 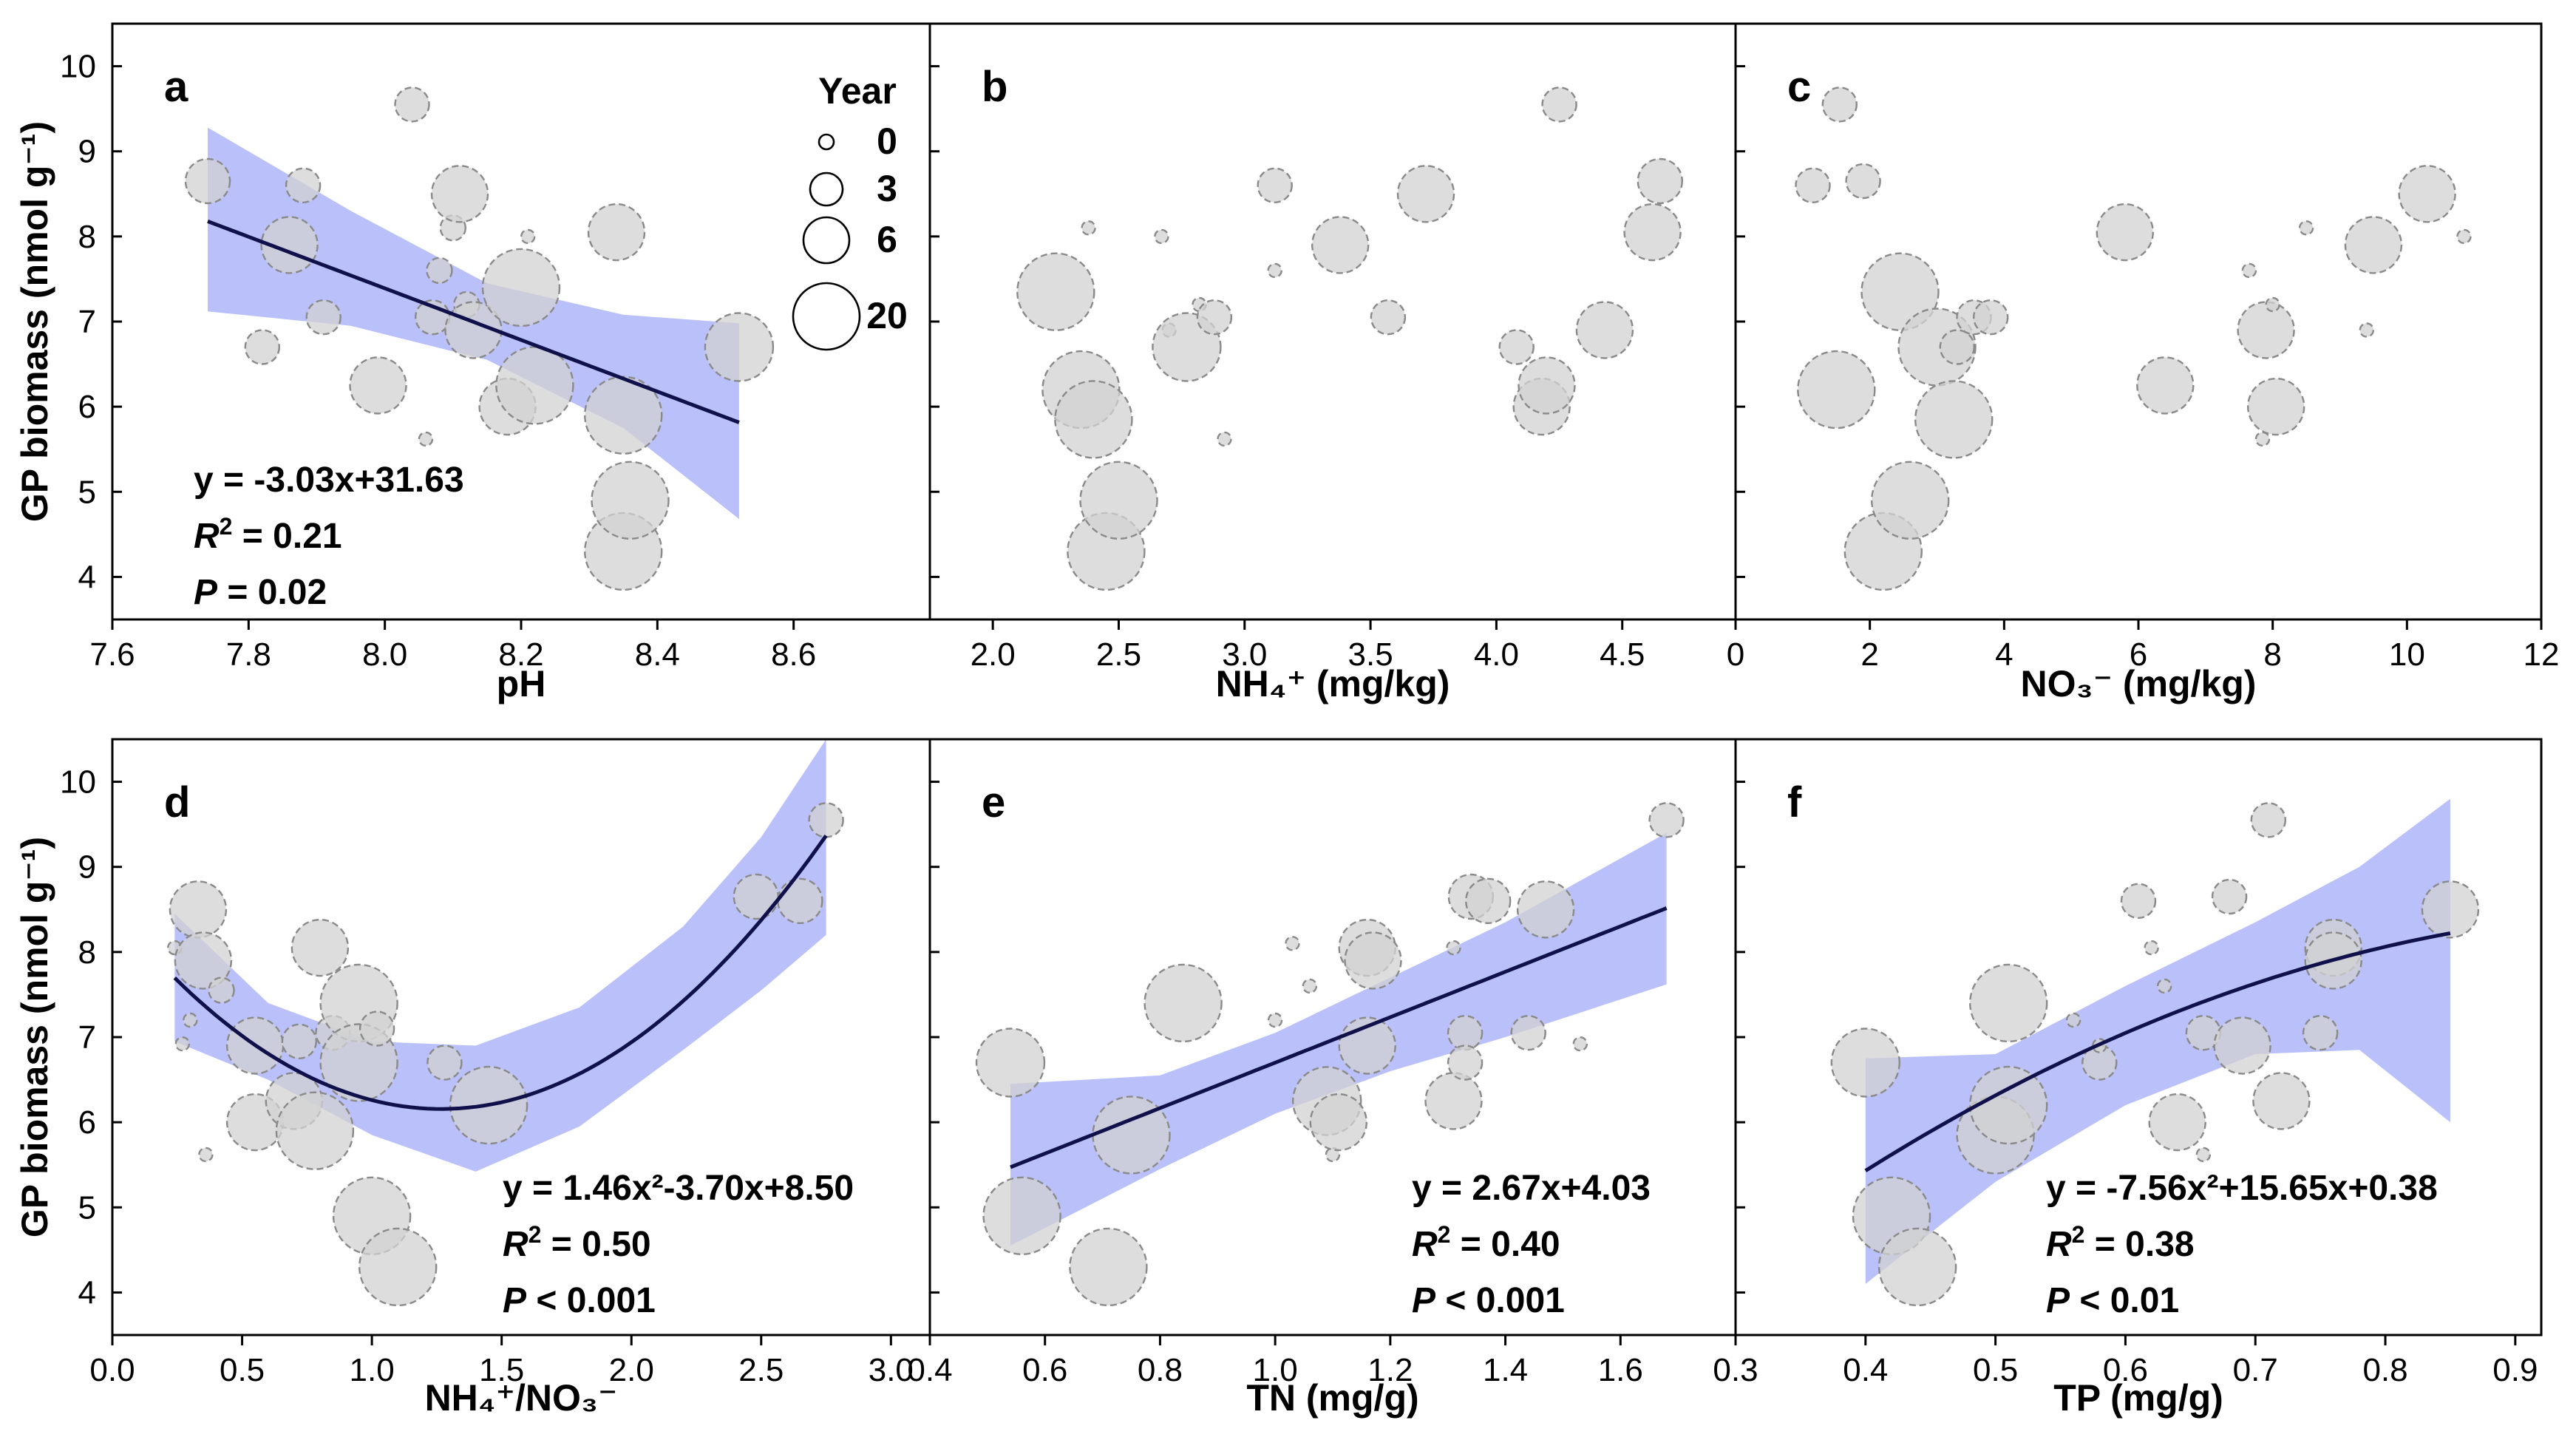 What do you see at coordinates (1799, 87) in the screenshot?
I see `panel-letter: c` at bounding box center [1799, 87].